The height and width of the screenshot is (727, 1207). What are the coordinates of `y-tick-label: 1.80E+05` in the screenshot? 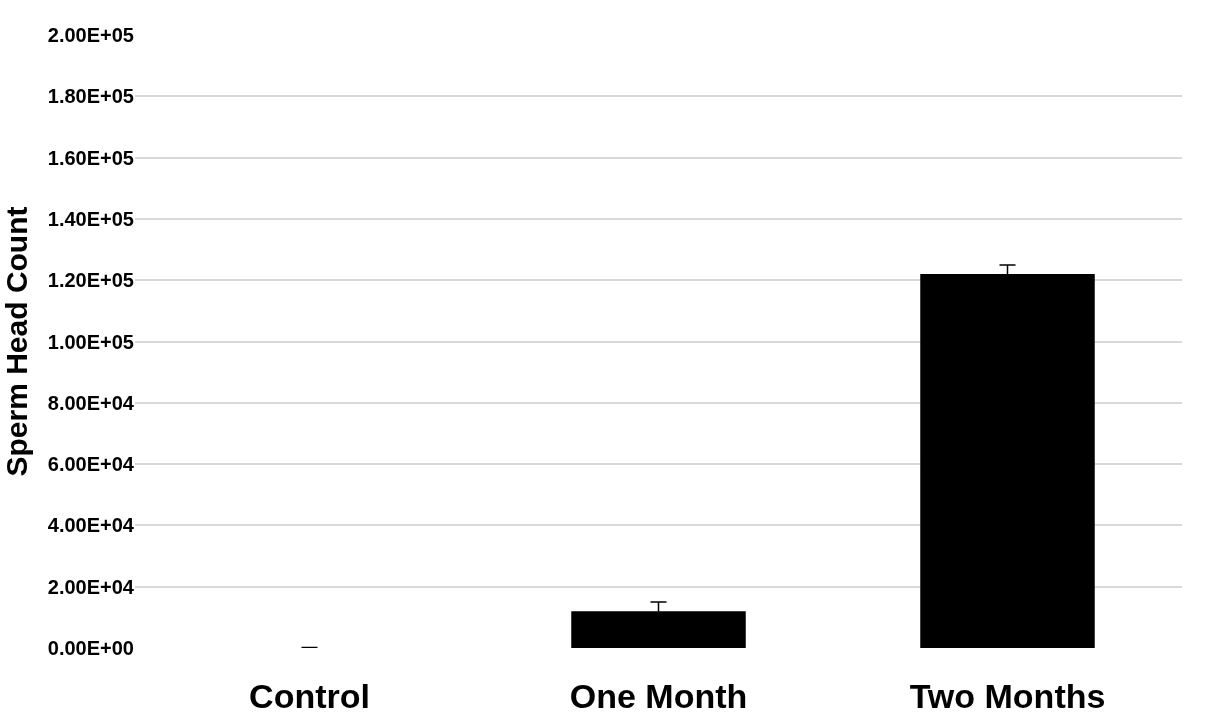 It's located at (90, 96).